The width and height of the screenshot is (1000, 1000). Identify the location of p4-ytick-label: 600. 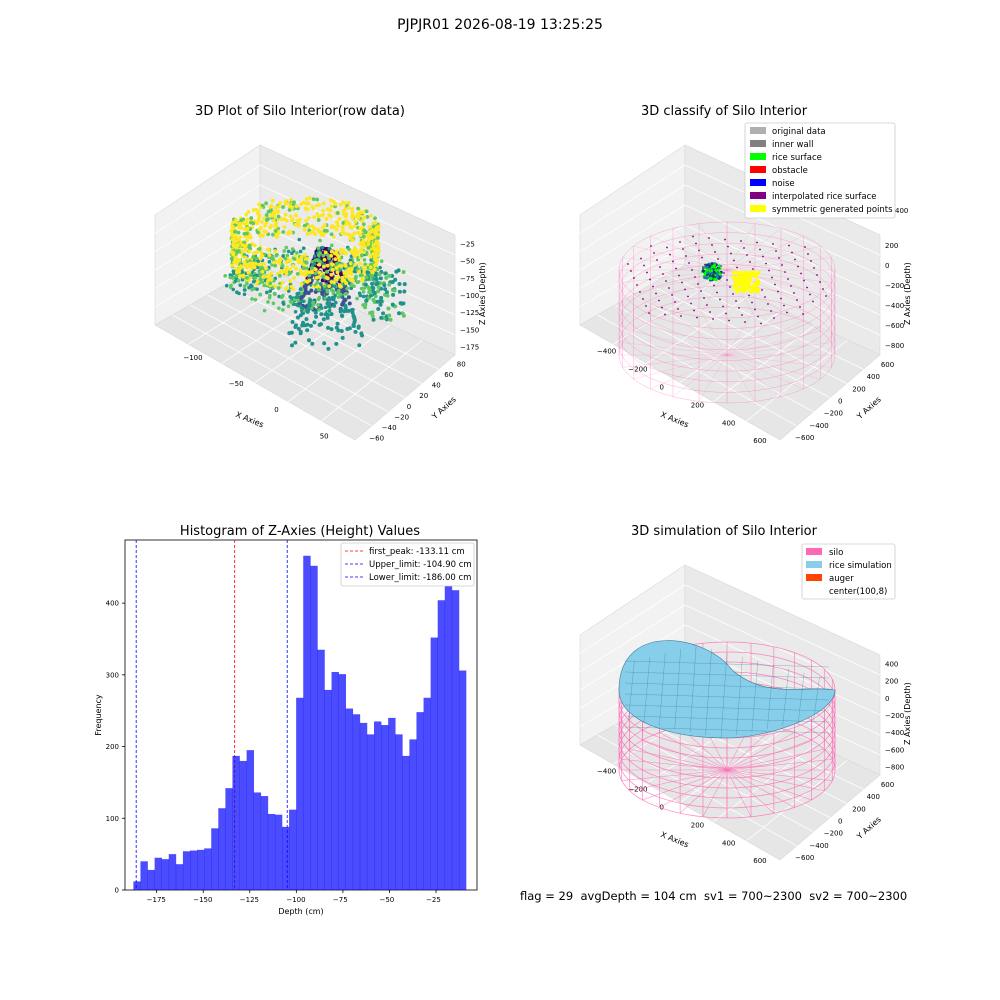
(887, 785).